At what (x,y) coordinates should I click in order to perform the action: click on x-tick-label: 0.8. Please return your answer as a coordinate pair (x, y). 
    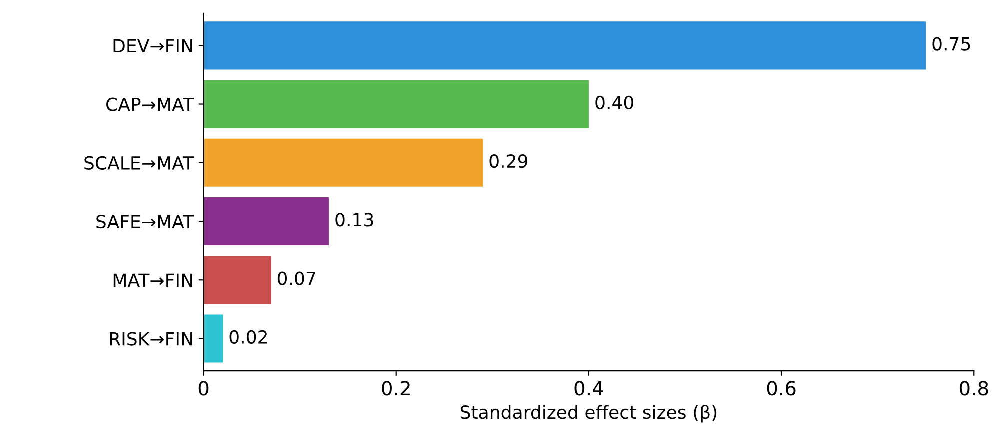
    Looking at the image, I should click on (974, 388).